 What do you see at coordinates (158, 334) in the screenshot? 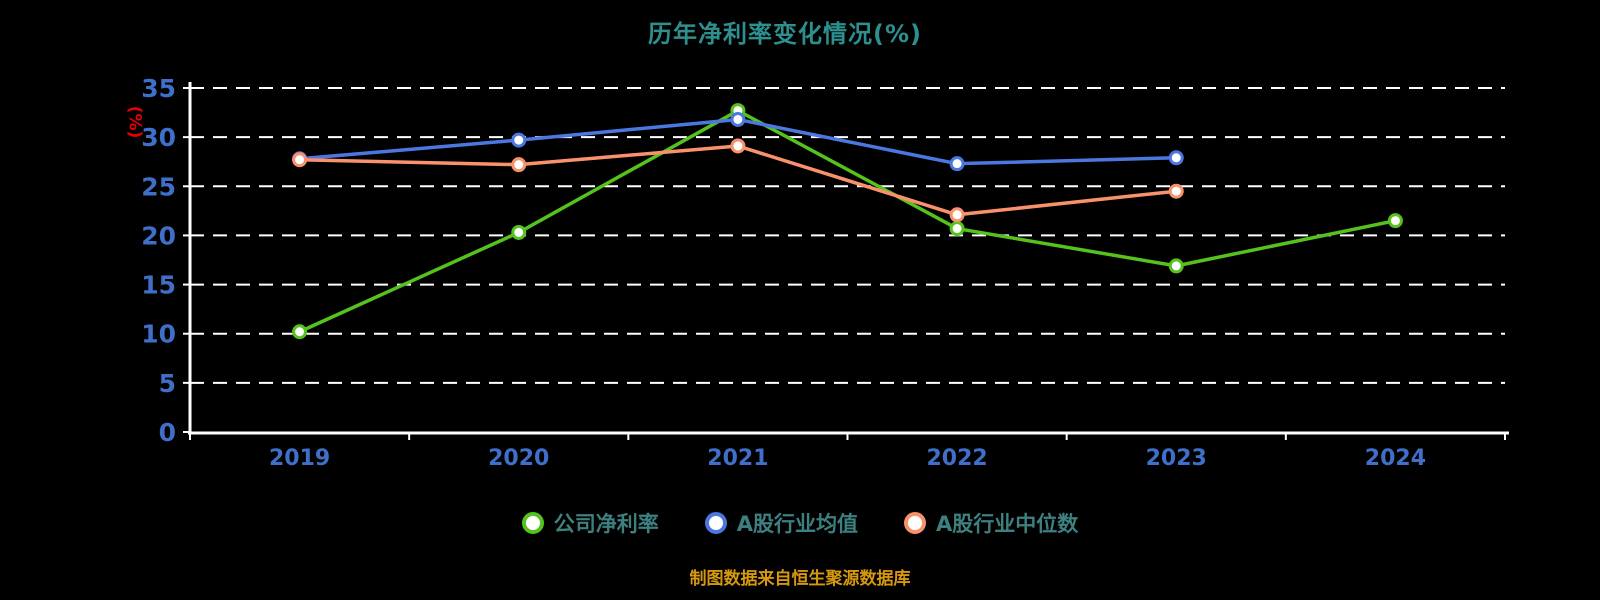
I see `svg-text: 10` at bounding box center [158, 334].